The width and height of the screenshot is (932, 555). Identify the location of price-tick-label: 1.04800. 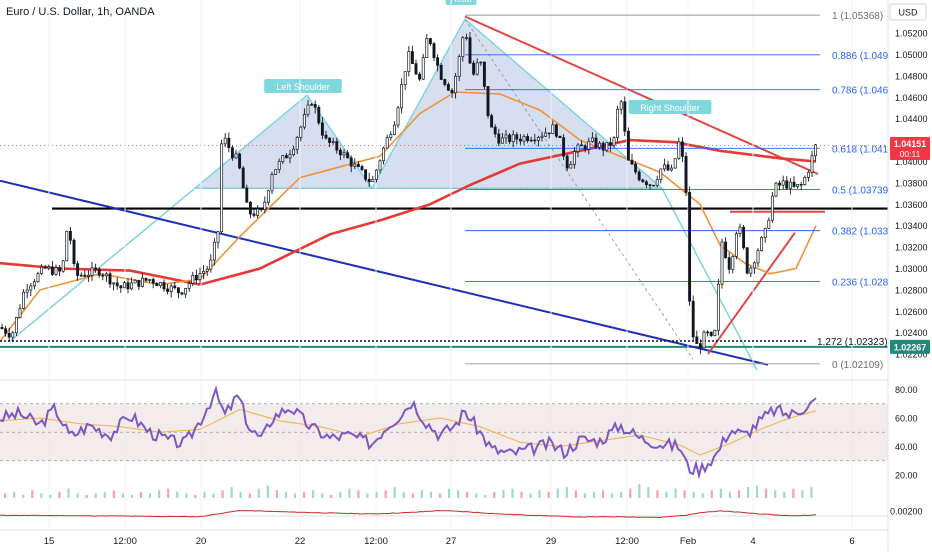
(911, 76).